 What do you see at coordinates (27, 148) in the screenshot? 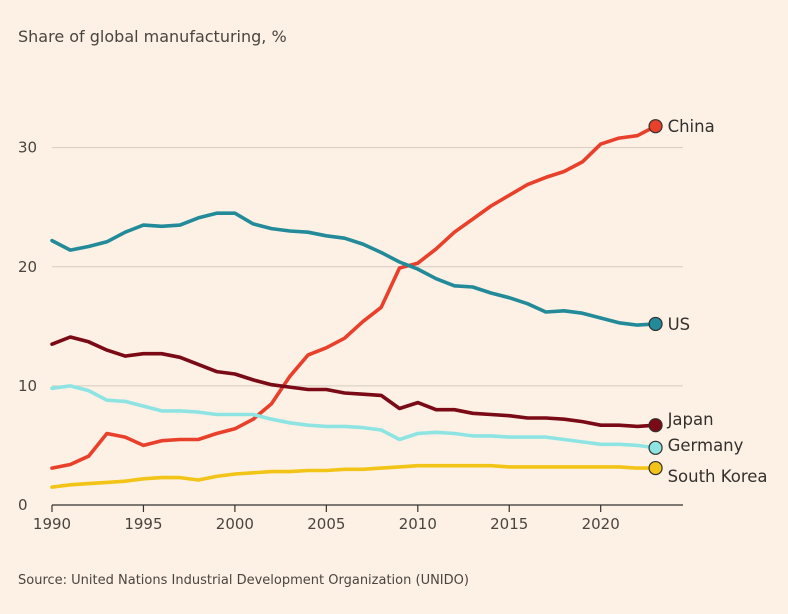
I see `y-tick-label: 30` at bounding box center [27, 148].